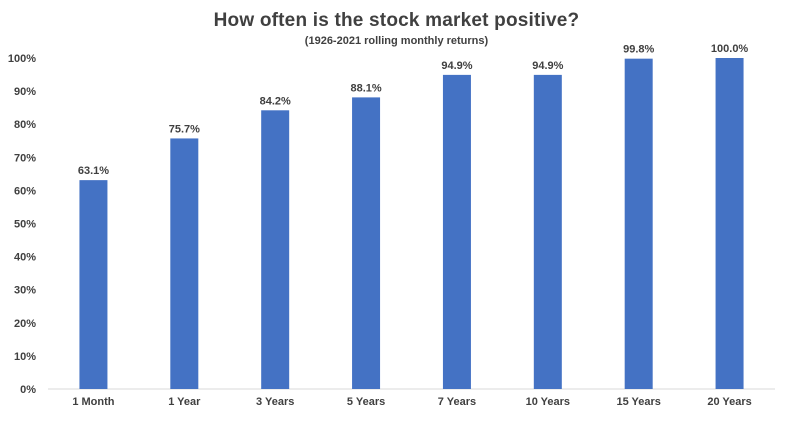 The width and height of the screenshot is (793, 425). Describe the element at coordinates (366, 243) in the screenshot. I see `bar-5-years` at that location.